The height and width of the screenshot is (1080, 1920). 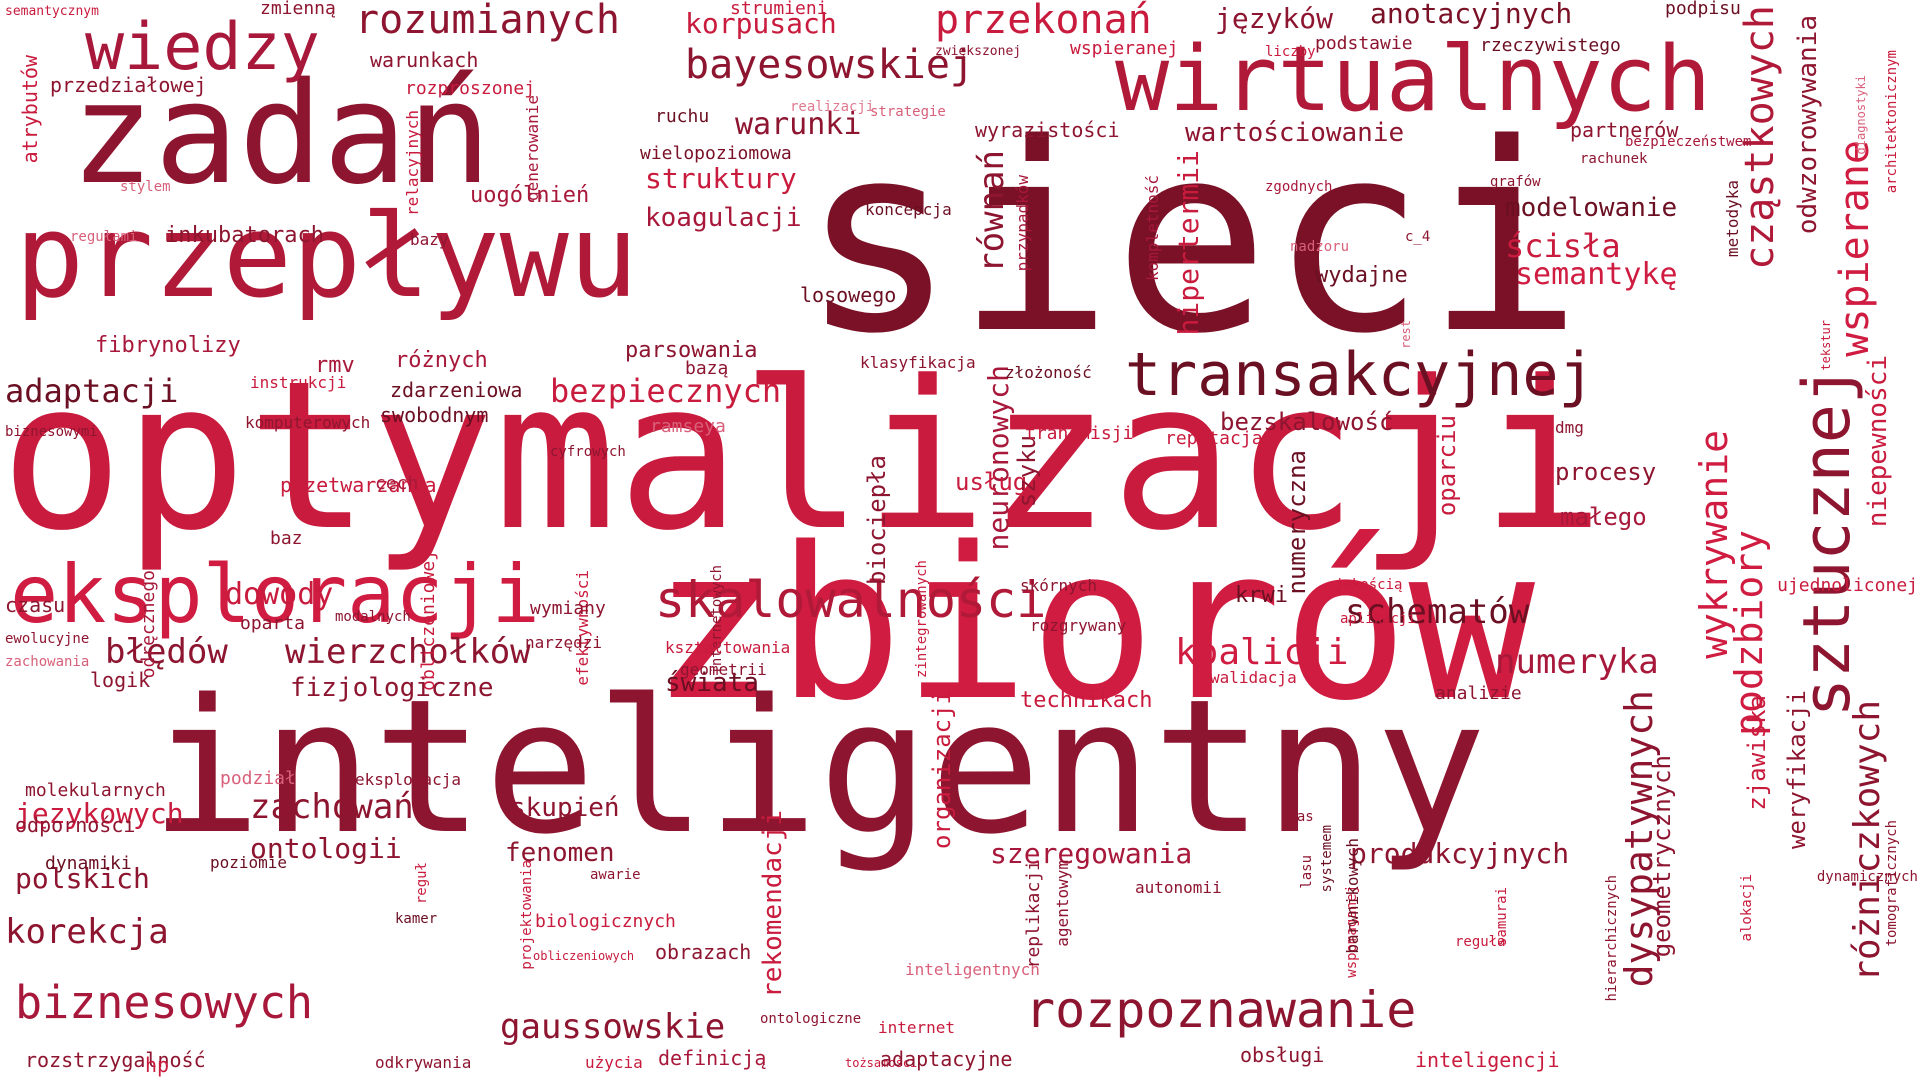 What do you see at coordinates (723, 669) in the screenshot?
I see `cloud-word-geometrii: geometrii` at bounding box center [723, 669].